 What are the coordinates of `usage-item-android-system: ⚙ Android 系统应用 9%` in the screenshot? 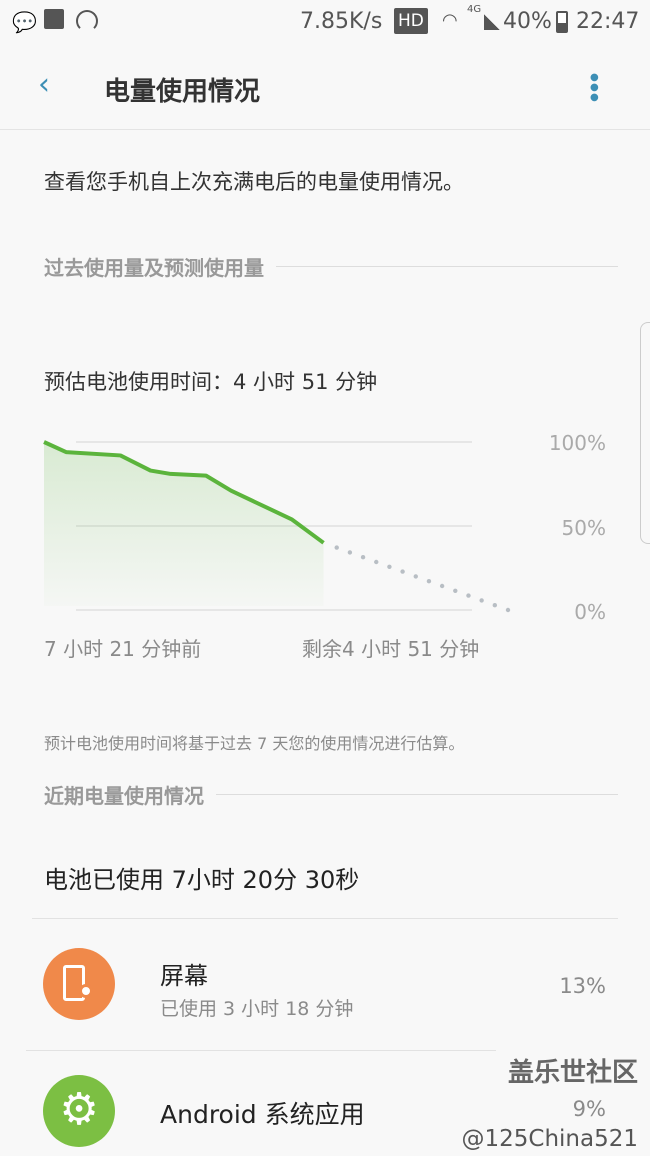 It's located at (325, 1103).